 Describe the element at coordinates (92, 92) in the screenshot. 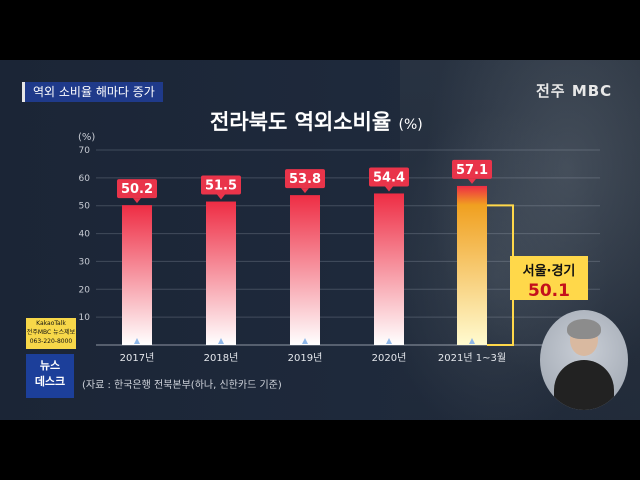

I see `news-headline-tag: 역외 소비율 해마다 증가` at that location.